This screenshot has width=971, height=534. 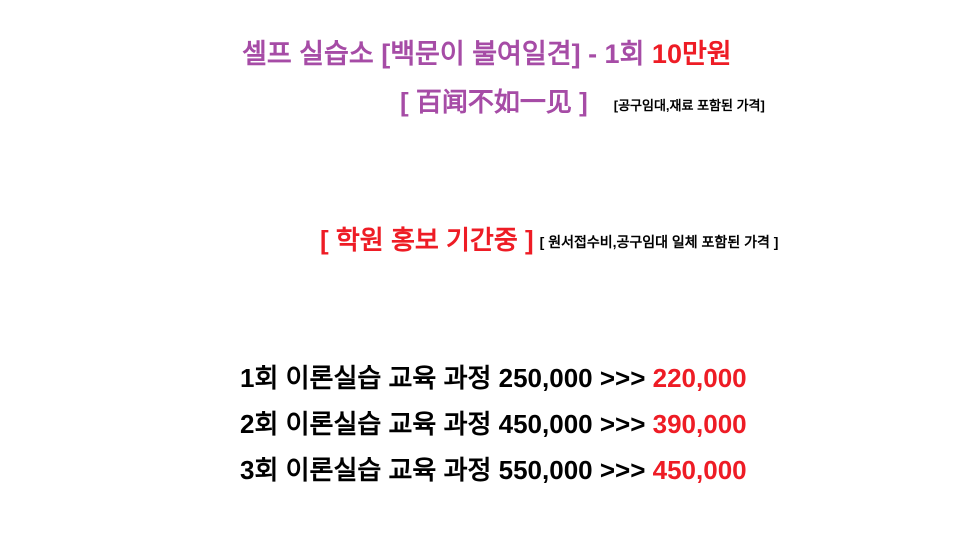 I want to click on course-row: 3회 이론실습 교육 과정 550,000 >>> 450,000, so click(x=493, y=468).